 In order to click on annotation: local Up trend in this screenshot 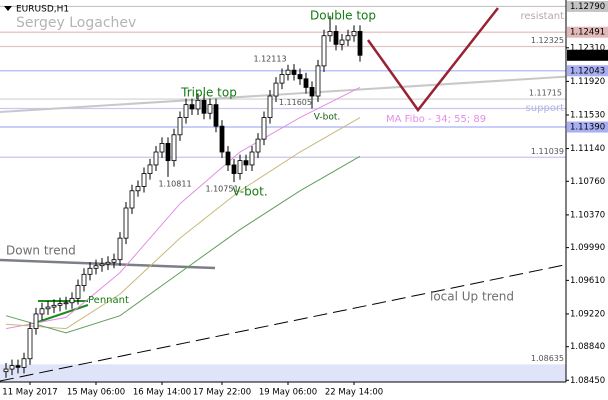, I will do `click(472, 297)`.